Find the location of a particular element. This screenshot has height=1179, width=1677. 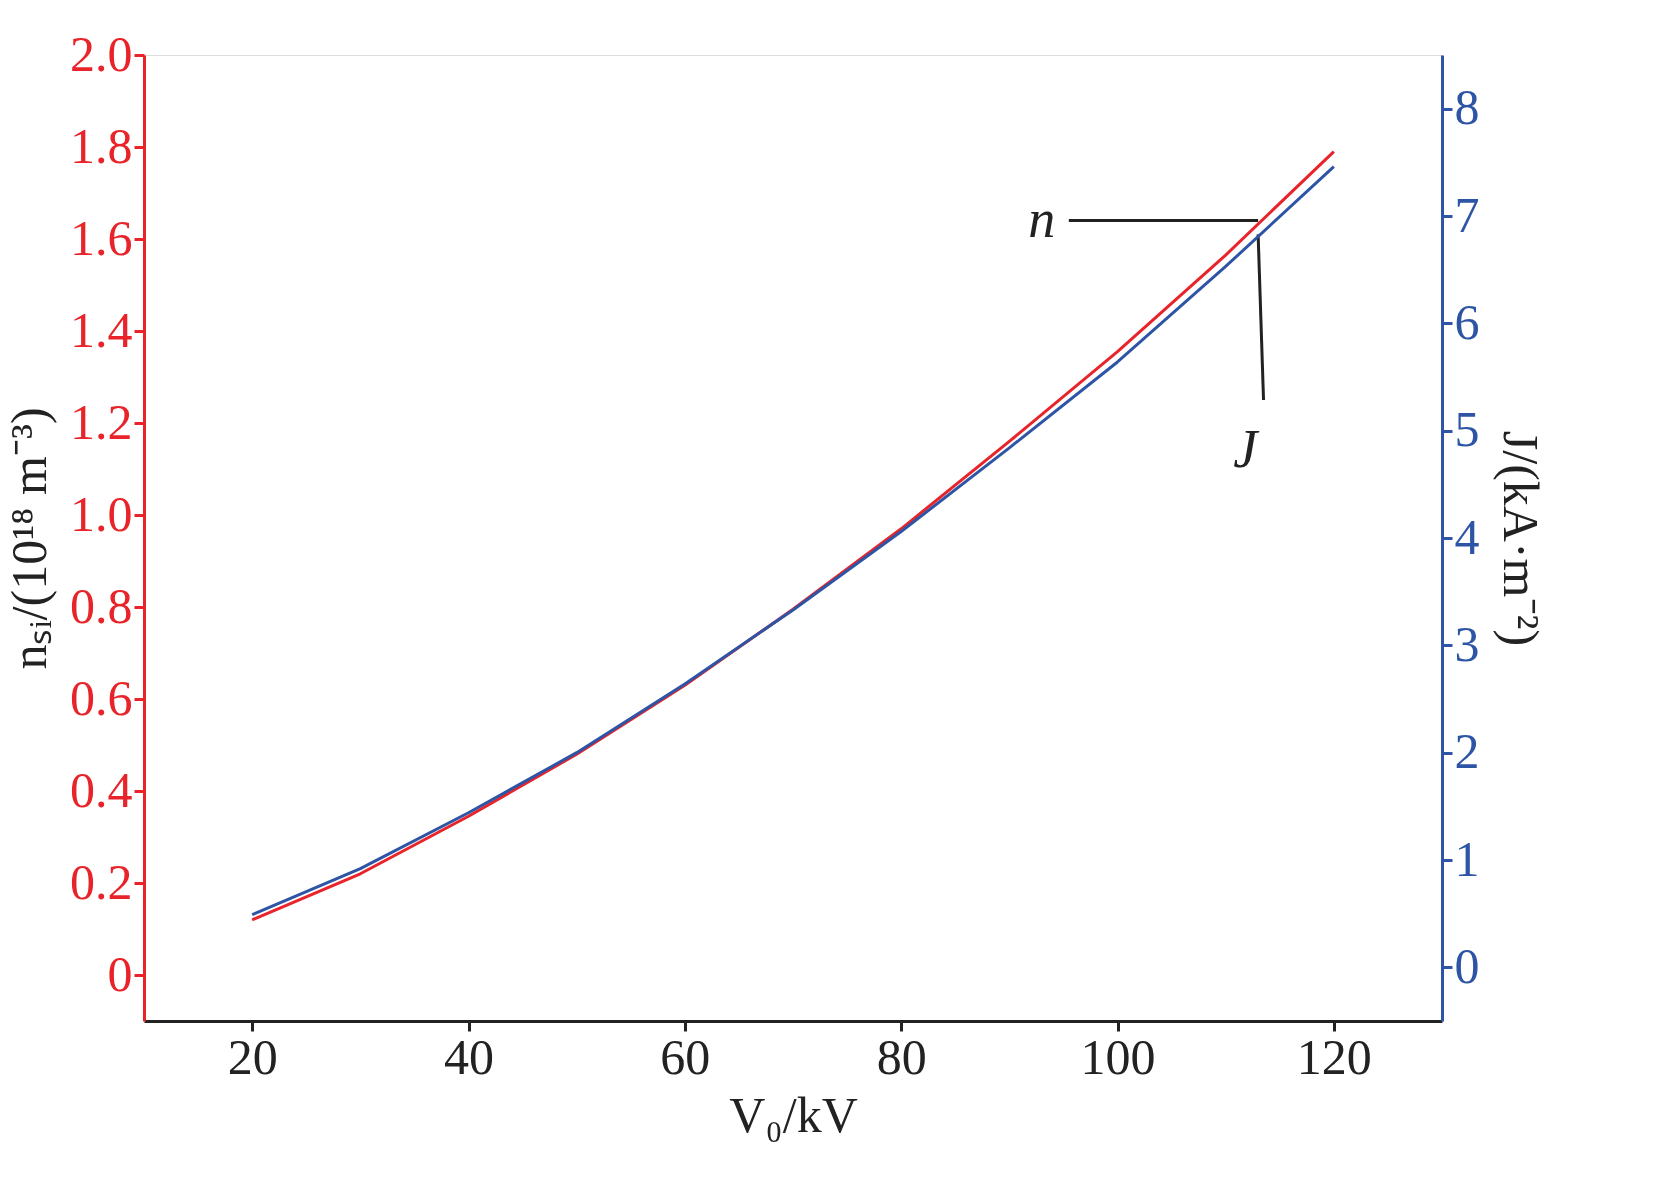

y-tick-label: 0.4 is located at coordinates (101, 789).